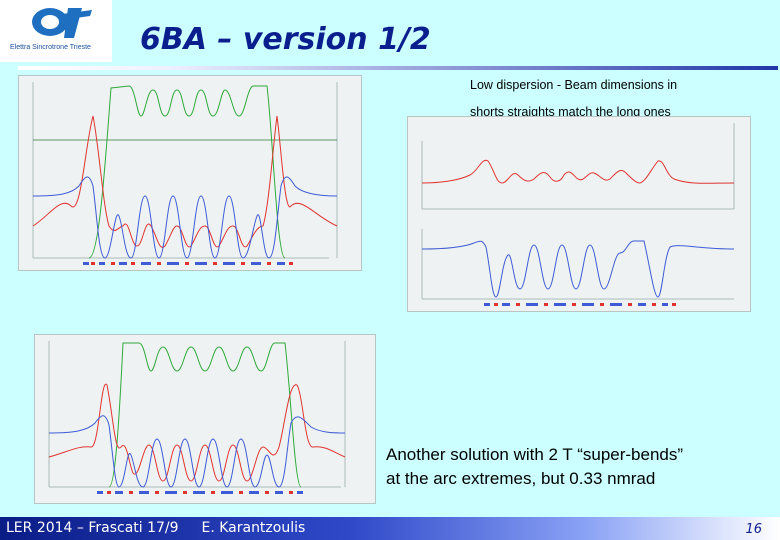 The width and height of the screenshot is (780, 540). I want to click on plot-3-beta-x-curve, so click(197, 432).